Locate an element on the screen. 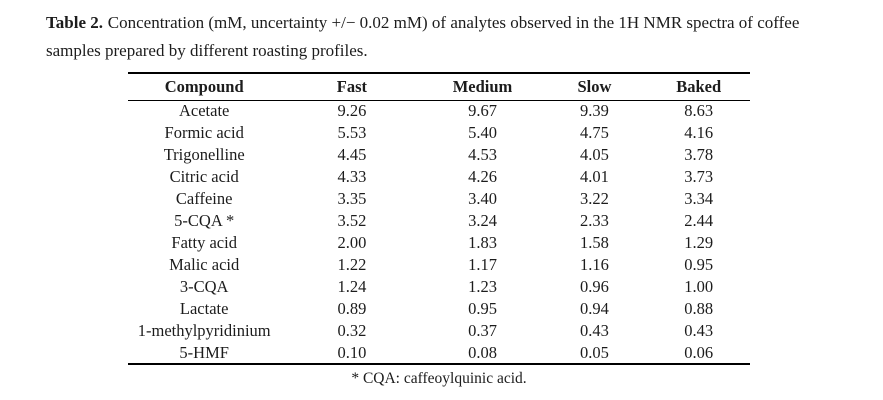  value-cell: 0.94 is located at coordinates (594, 308).